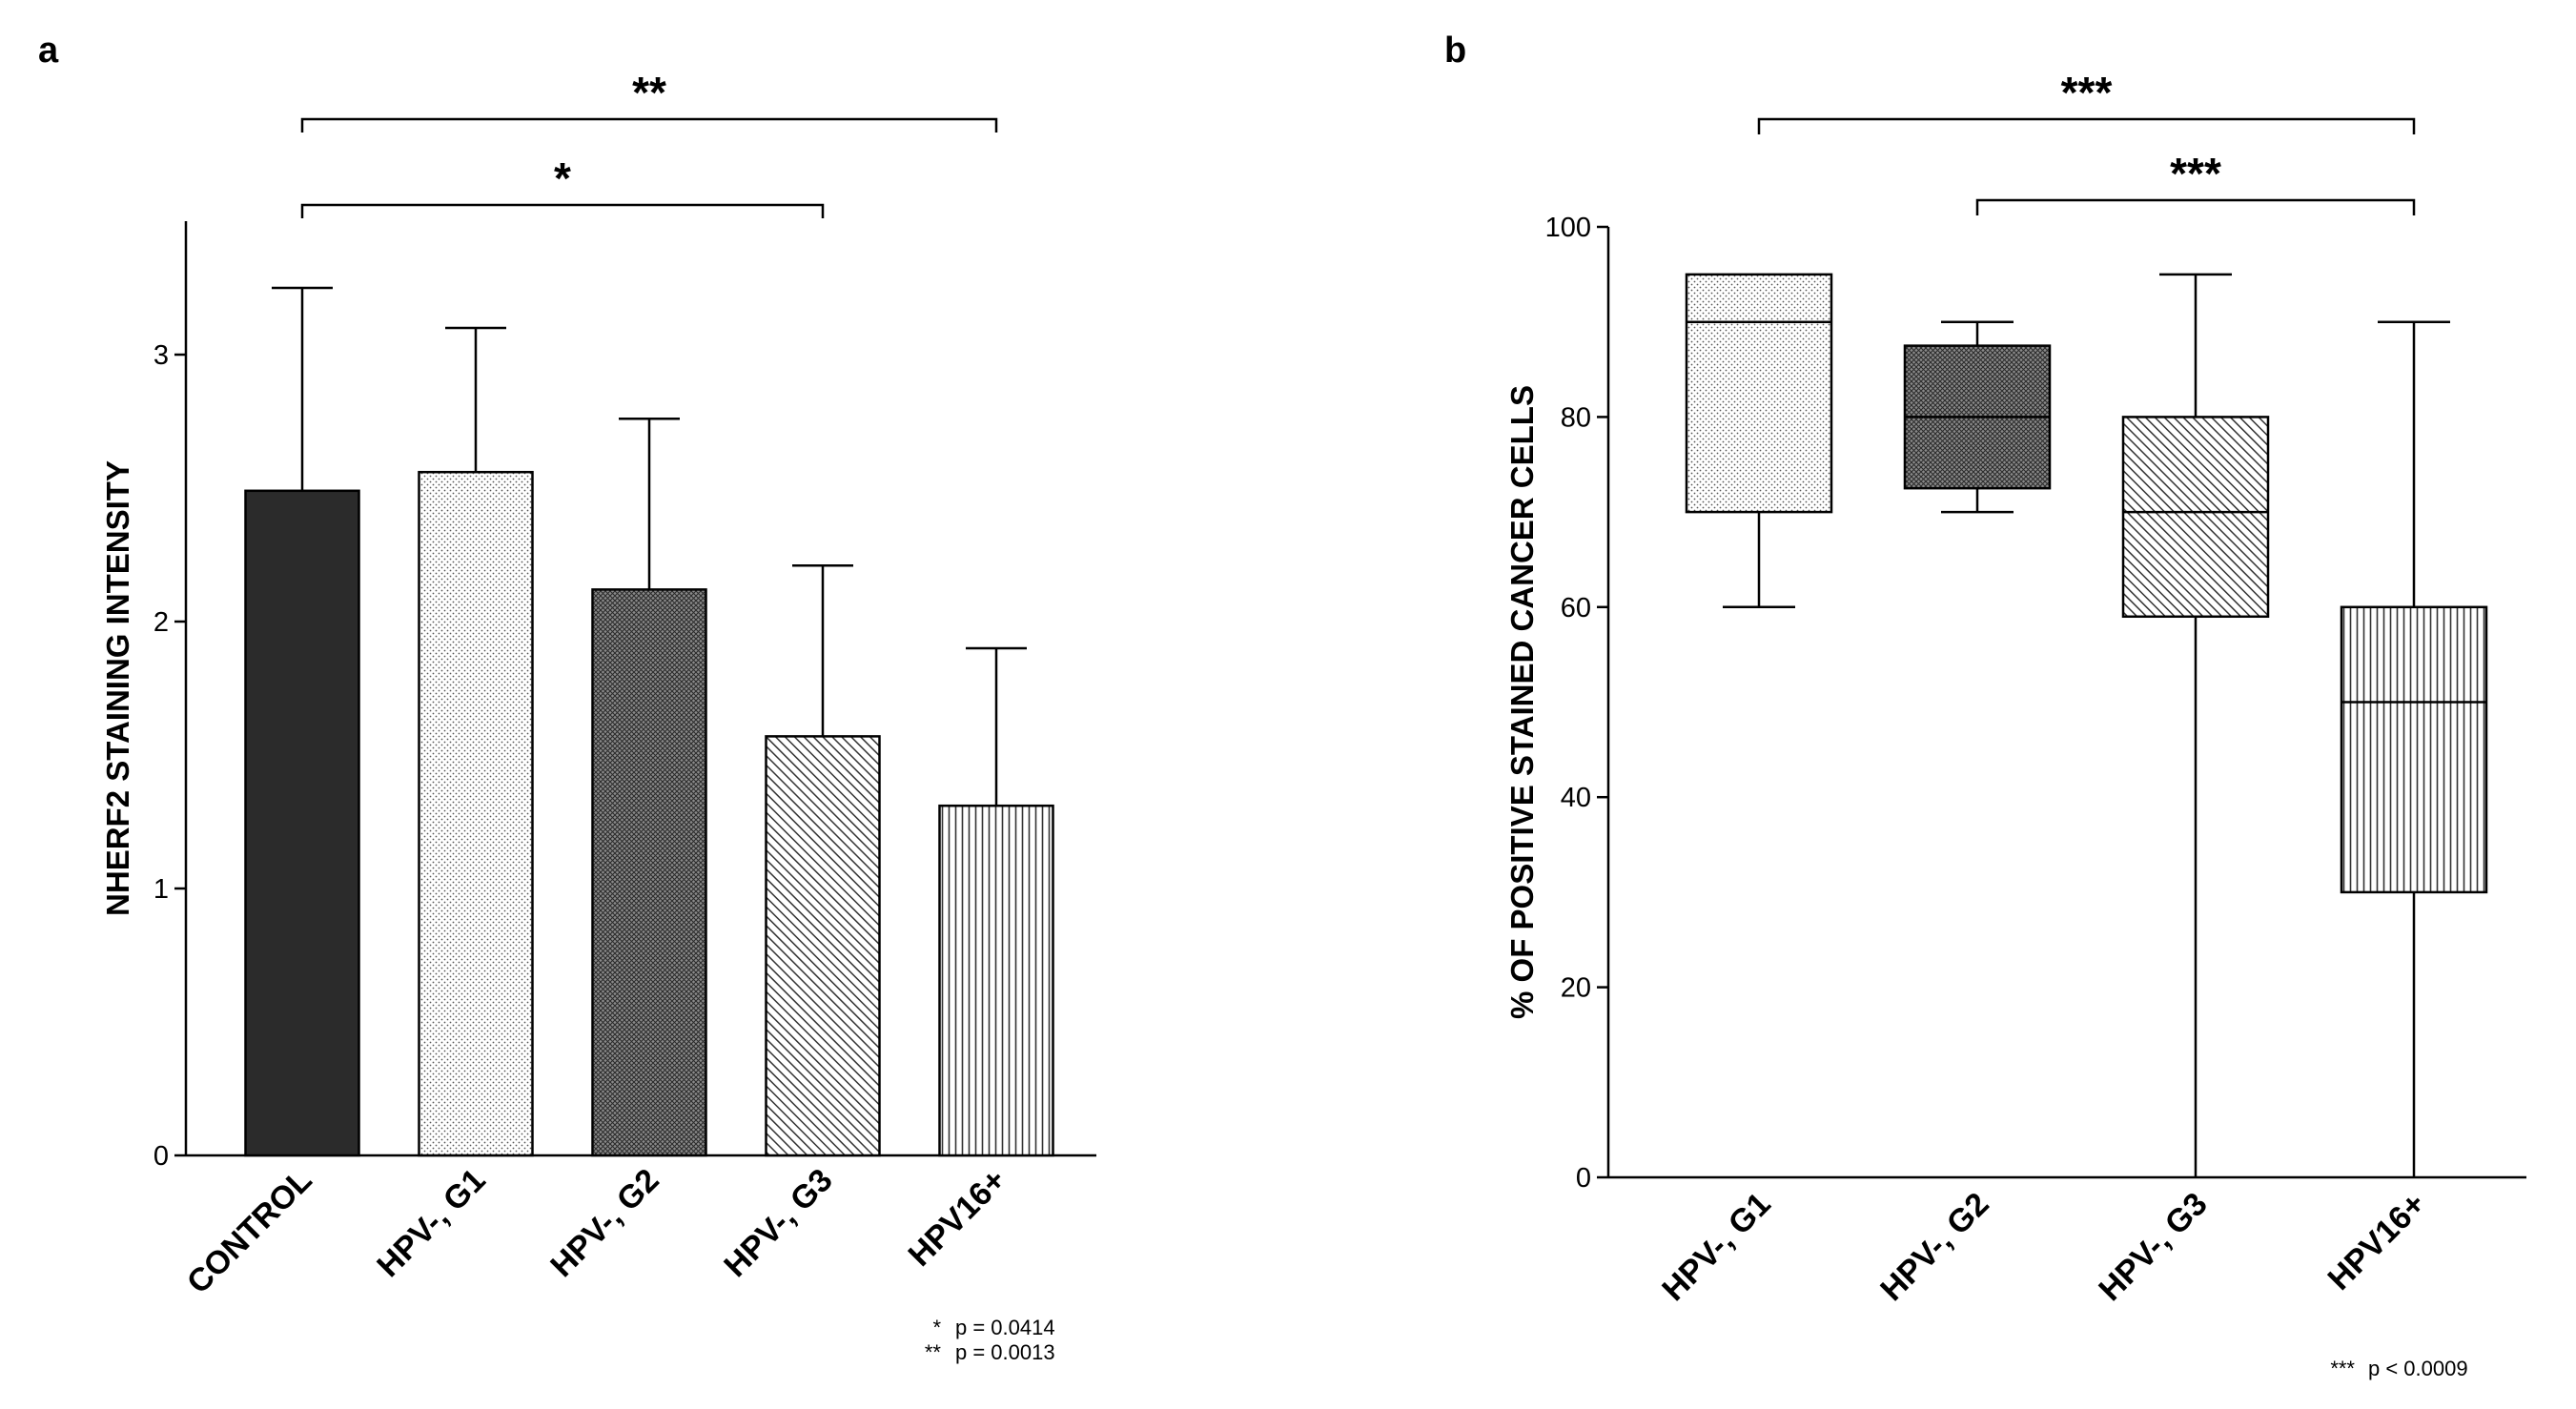 Image resolution: width=2576 pixels, height=1409 pixels. What do you see at coordinates (1005, 1327) in the screenshot?
I see `panel-a-note-text: p = 0.0414` at bounding box center [1005, 1327].